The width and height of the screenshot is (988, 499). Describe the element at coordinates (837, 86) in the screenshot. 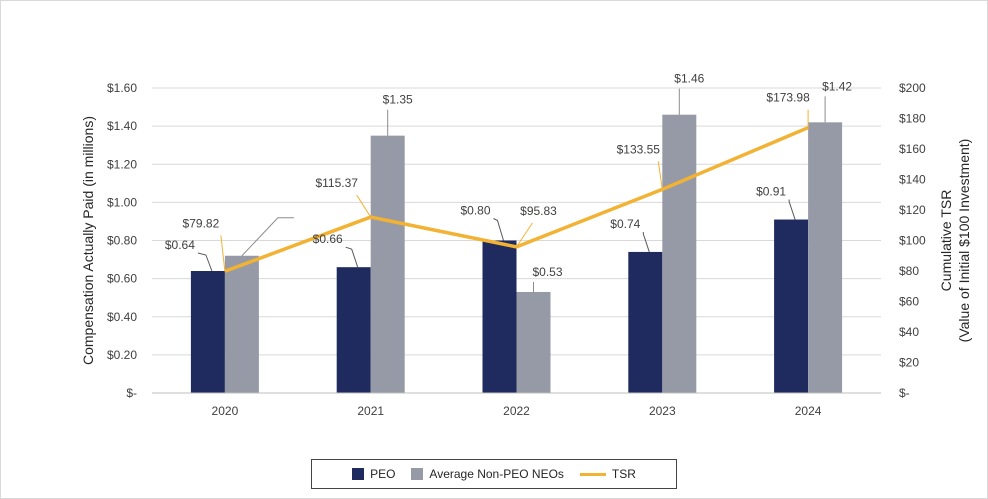

I see `data-label-non-peo: $1.42` at that location.